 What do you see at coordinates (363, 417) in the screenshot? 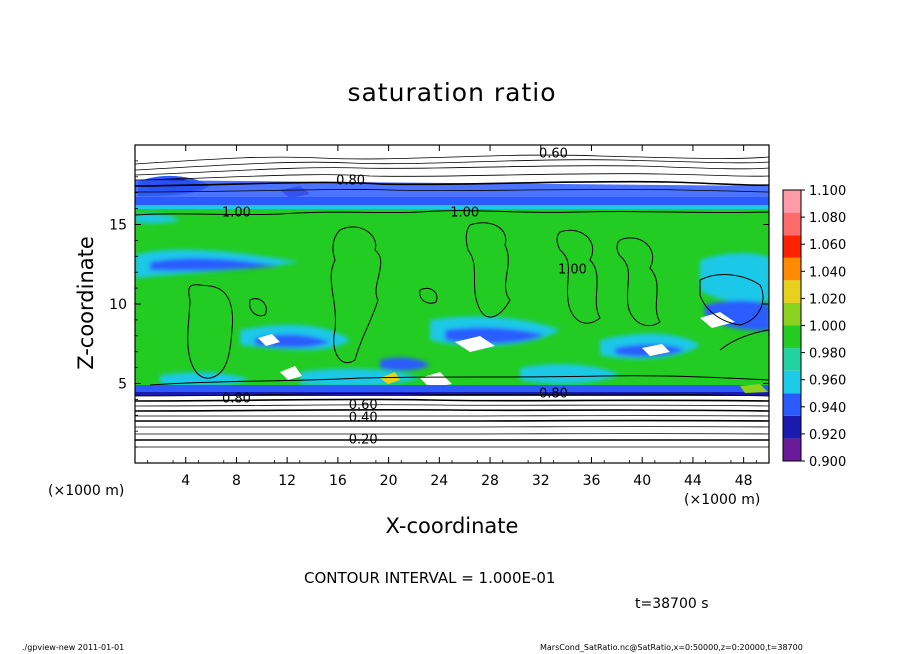
I see `contour-label: 0.40` at bounding box center [363, 417].